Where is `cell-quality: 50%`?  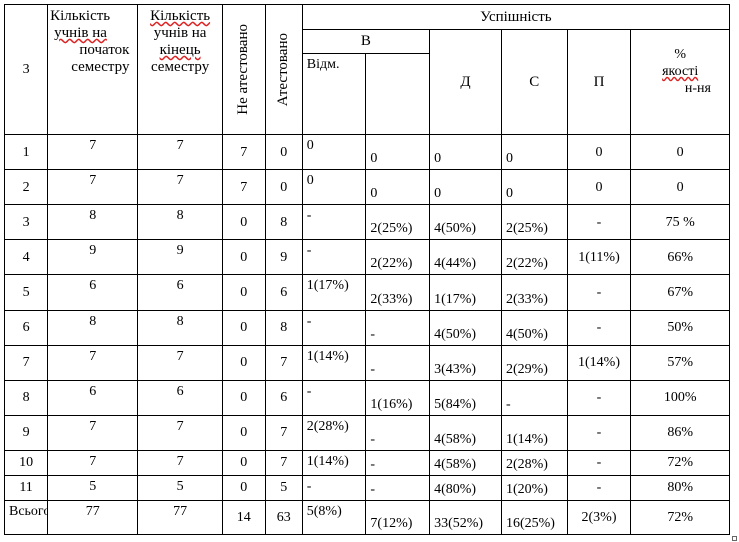
cell-quality: 50% is located at coordinates (680, 327).